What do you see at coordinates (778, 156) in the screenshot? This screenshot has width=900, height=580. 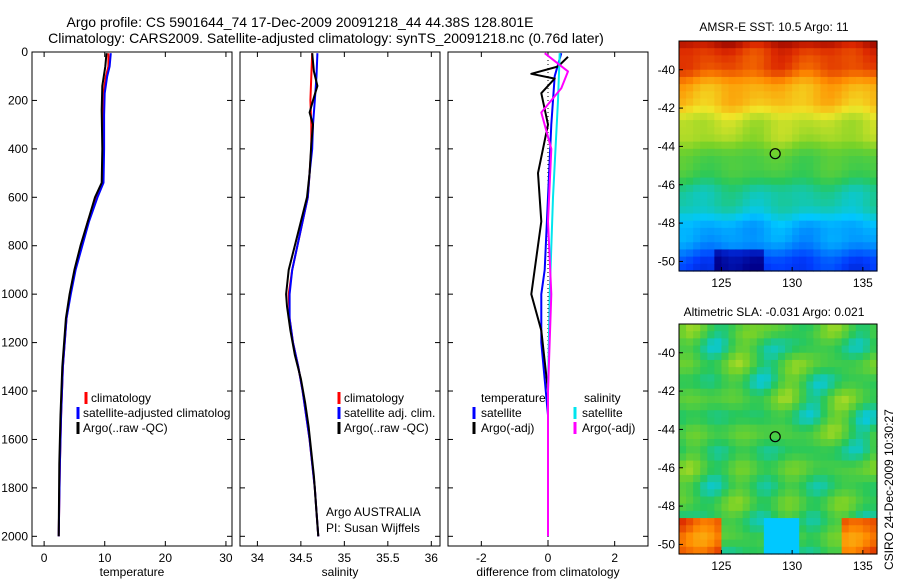 I see `map-frame` at bounding box center [778, 156].